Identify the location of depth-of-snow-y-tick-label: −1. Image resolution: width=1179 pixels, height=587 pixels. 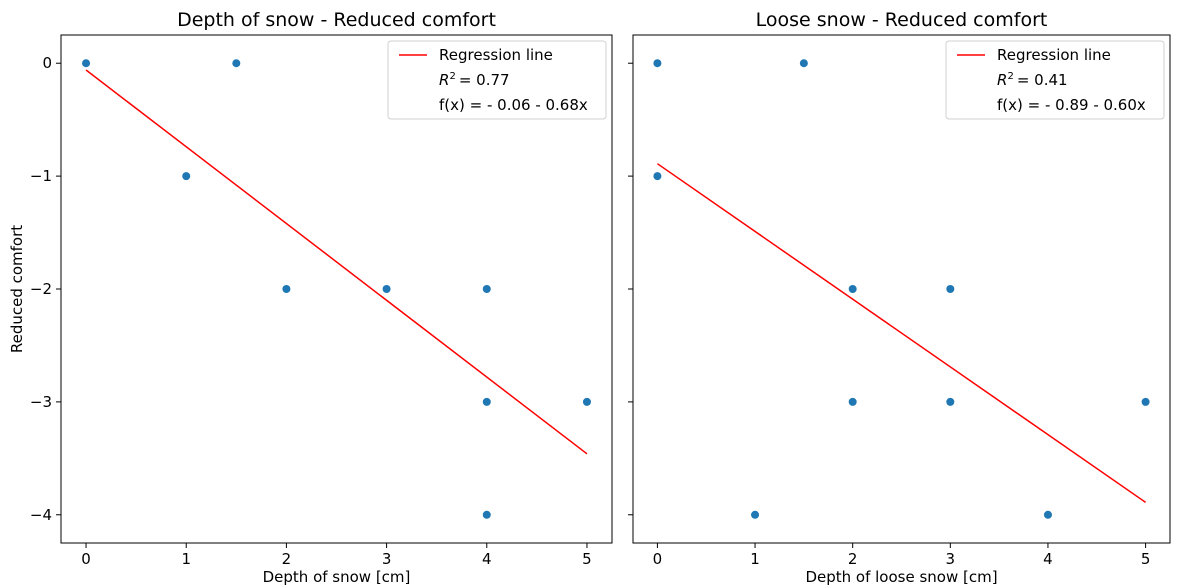
(41, 176).